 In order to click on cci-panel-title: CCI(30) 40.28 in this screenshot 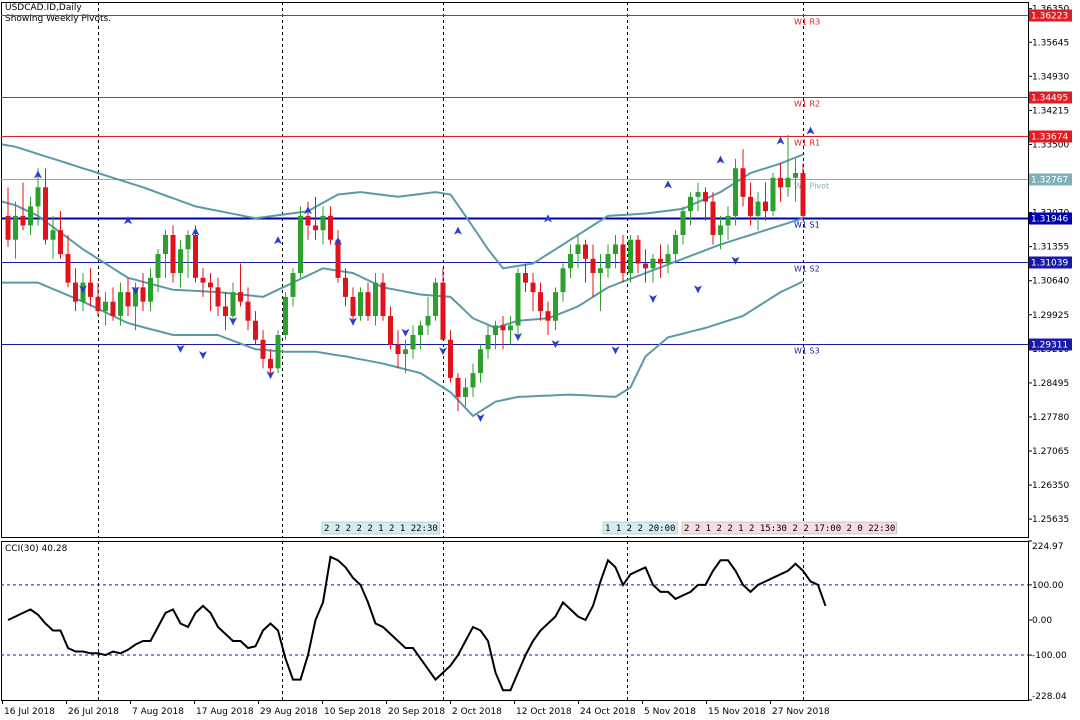, I will do `click(36, 549)`.